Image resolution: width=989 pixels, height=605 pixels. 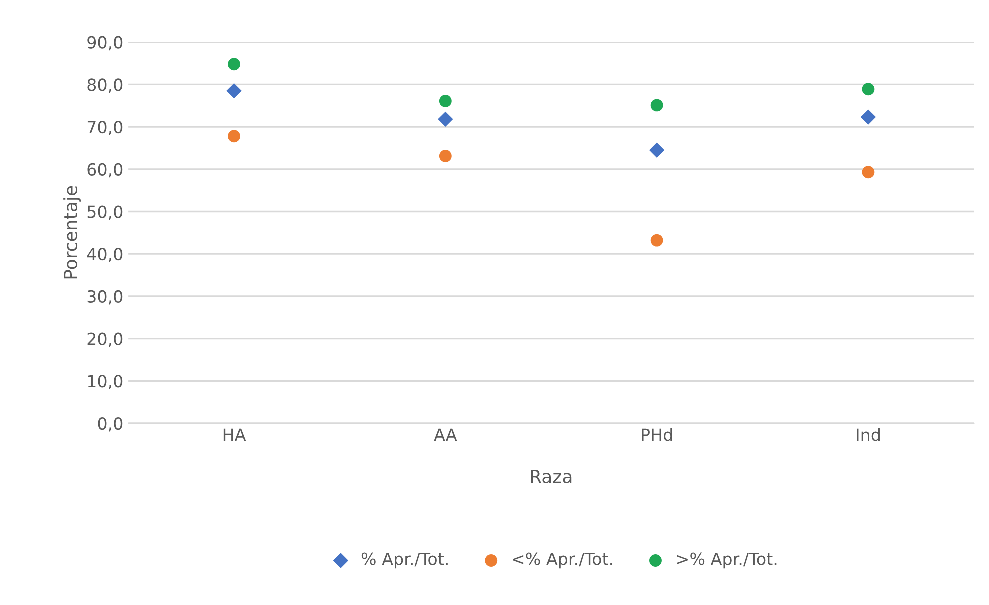 I want to click on y-tick-label: 20,0, so click(x=105, y=340).